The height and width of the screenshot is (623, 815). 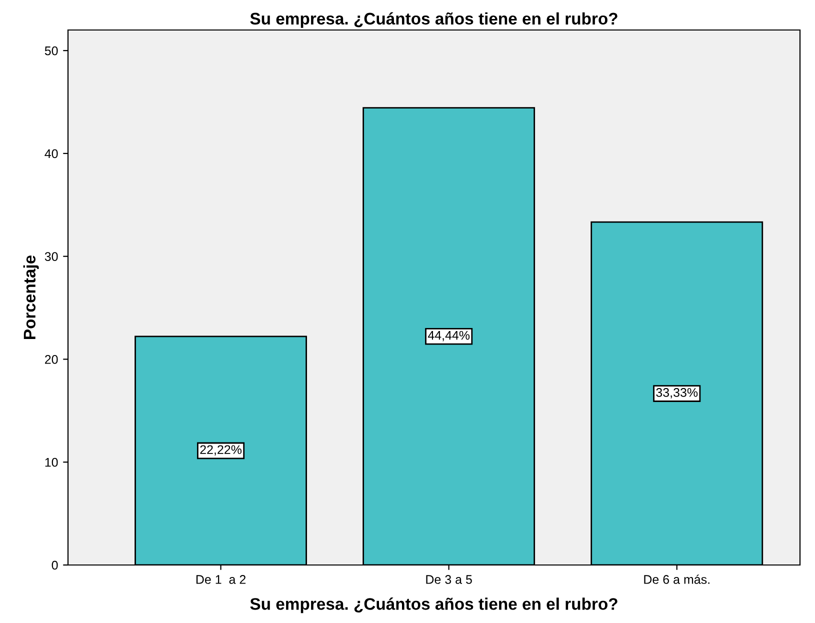 What do you see at coordinates (51, 153) in the screenshot?
I see `y-tick-label: 40` at bounding box center [51, 153].